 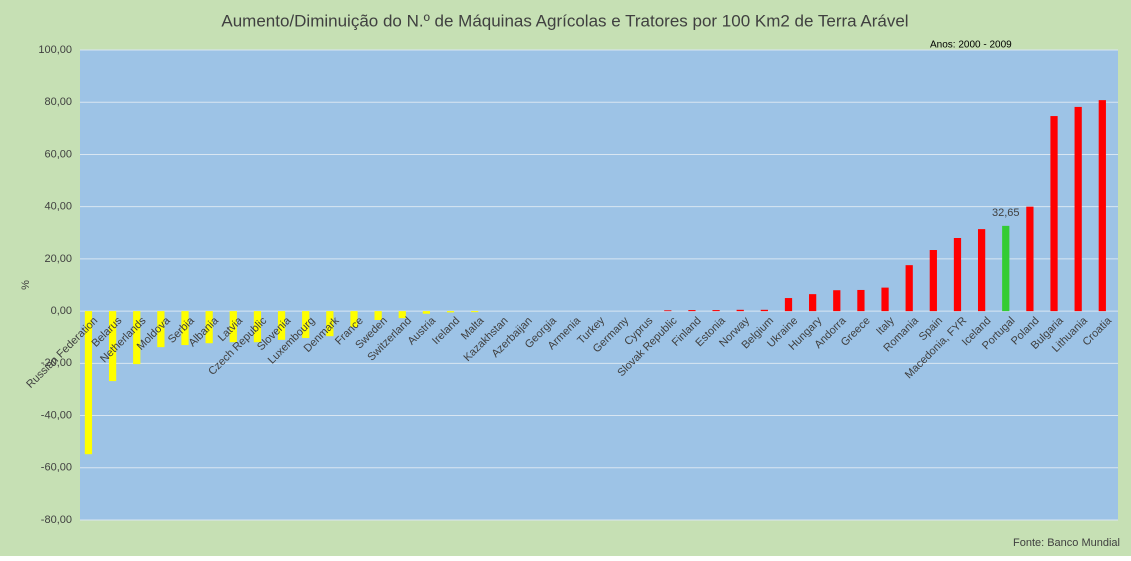 What do you see at coordinates (58, 207) in the screenshot?
I see `y-tick-label: 40,00` at bounding box center [58, 207].